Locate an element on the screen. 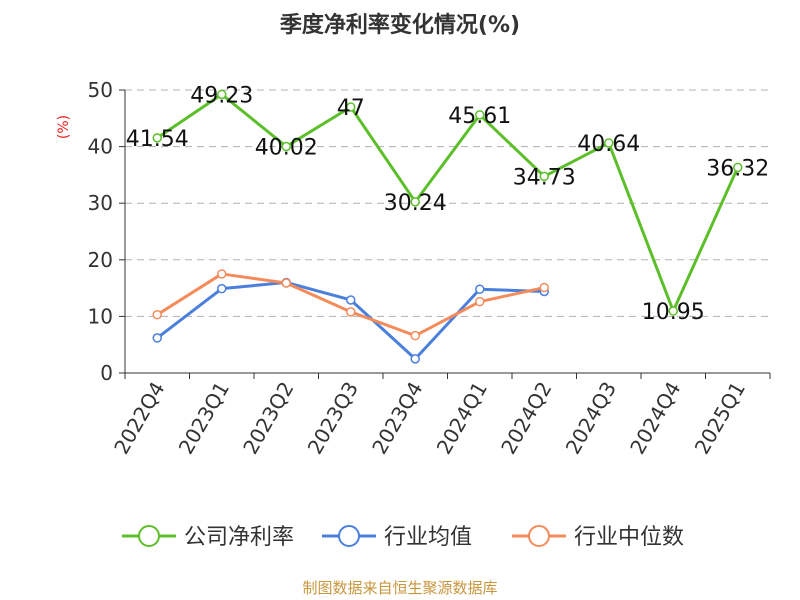 The width and height of the screenshot is (800, 600). y-tick-label: 10 is located at coordinates (100, 316).